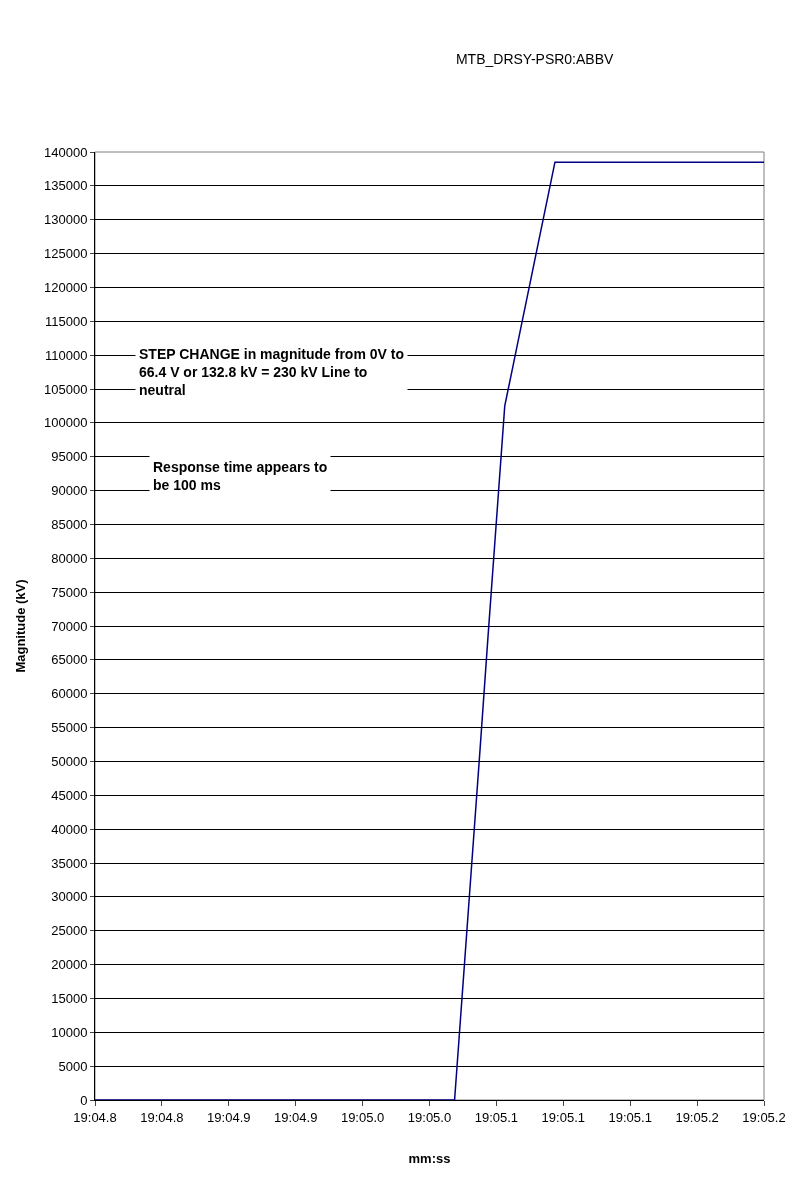 This screenshot has height=1195, width=798. What do you see at coordinates (69, 931) in the screenshot?
I see `y-tick-label: 25000` at bounding box center [69, 931].